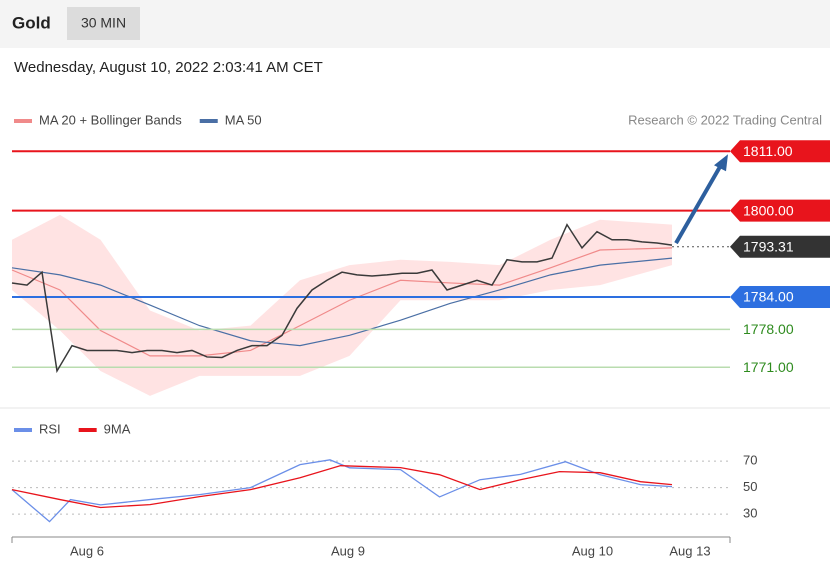 Image resolution: width=830 pixels, height=576 pixels. Describe the element at coordinates (243, 119) in the screenshot. I see `legend-label: MA 50` at that location.